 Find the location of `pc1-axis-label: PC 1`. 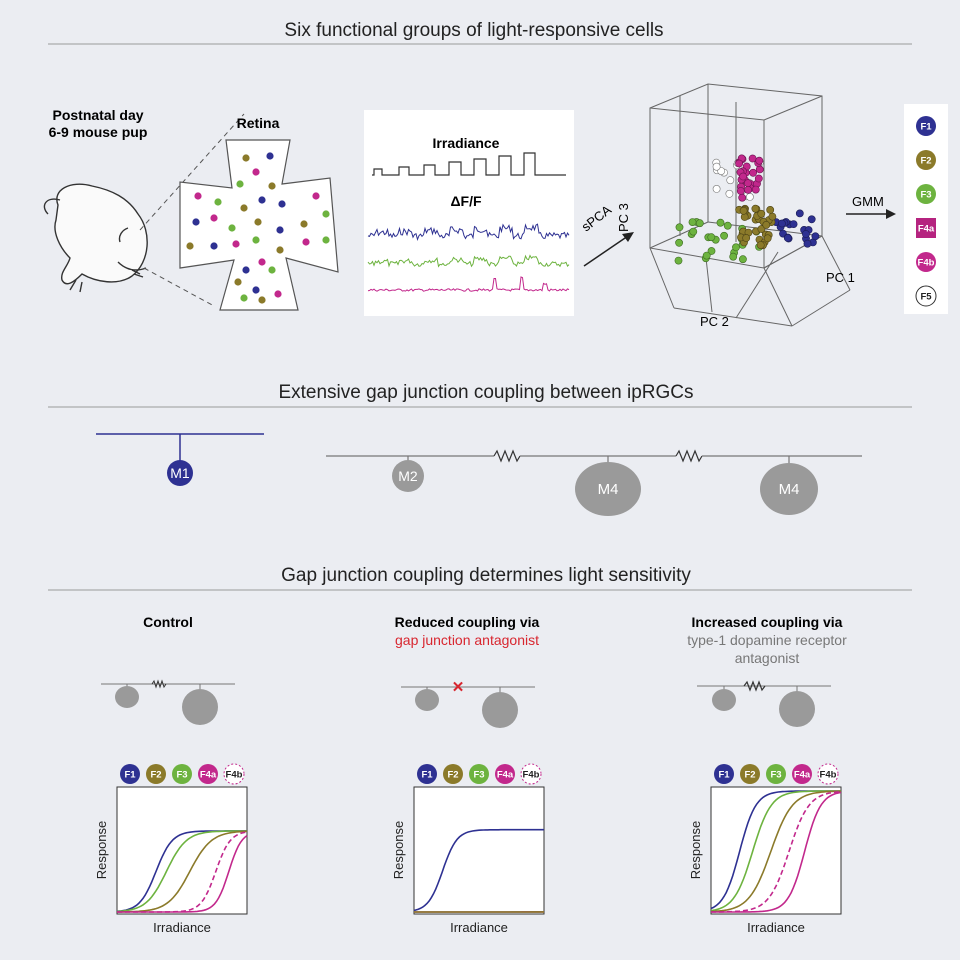

pc1-axis-label: PC 1 is located at coordinates (840, 277).